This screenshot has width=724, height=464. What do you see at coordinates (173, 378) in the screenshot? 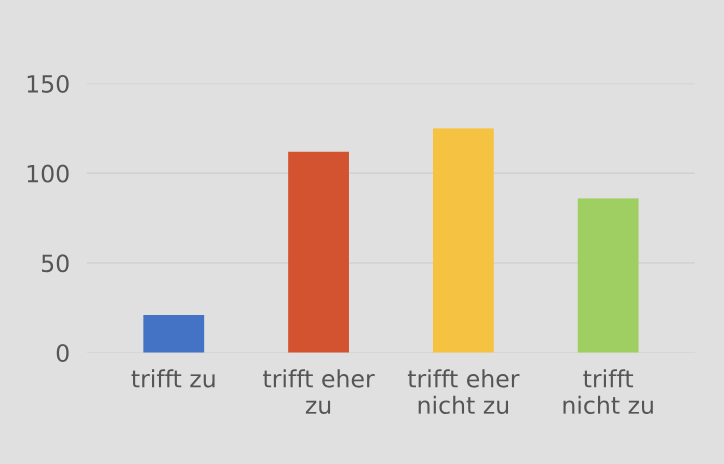
I see `x-tick-label: trifft zu` at bounding box center [173, 378].